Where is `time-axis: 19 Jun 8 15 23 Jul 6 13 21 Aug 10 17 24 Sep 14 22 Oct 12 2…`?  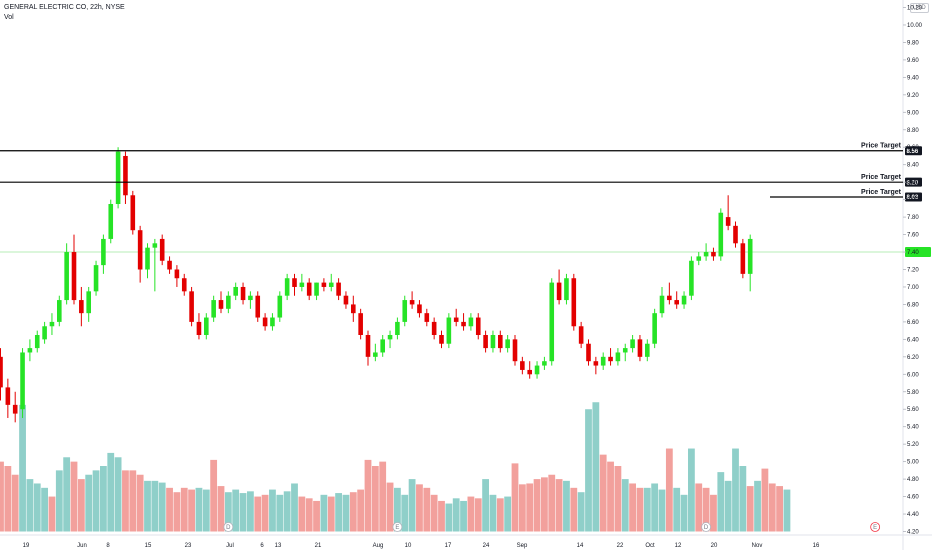
time-axis: 19 Jun 8 15 23 Jul 6 13 21 Aug 10 17 24 Sep 14 22 Oct 12 2… is located at coordinates (421, 546).